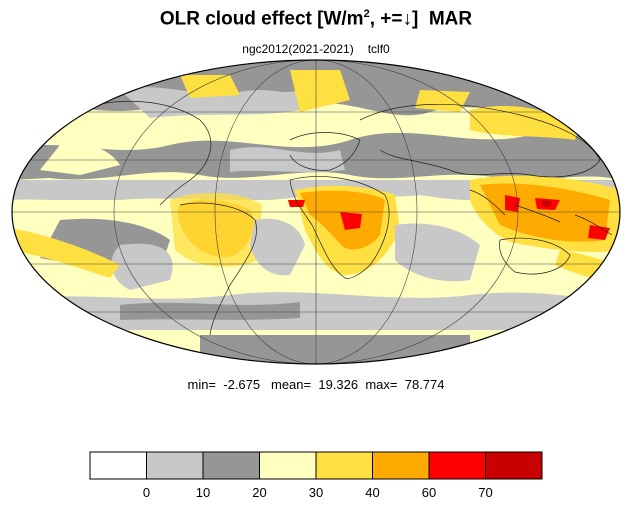 The image size is (632, 506). What do you see at coordinates (216, 229) in the screenshot?
I see `field-amazon-yellow` at bounding box center [216, 229].